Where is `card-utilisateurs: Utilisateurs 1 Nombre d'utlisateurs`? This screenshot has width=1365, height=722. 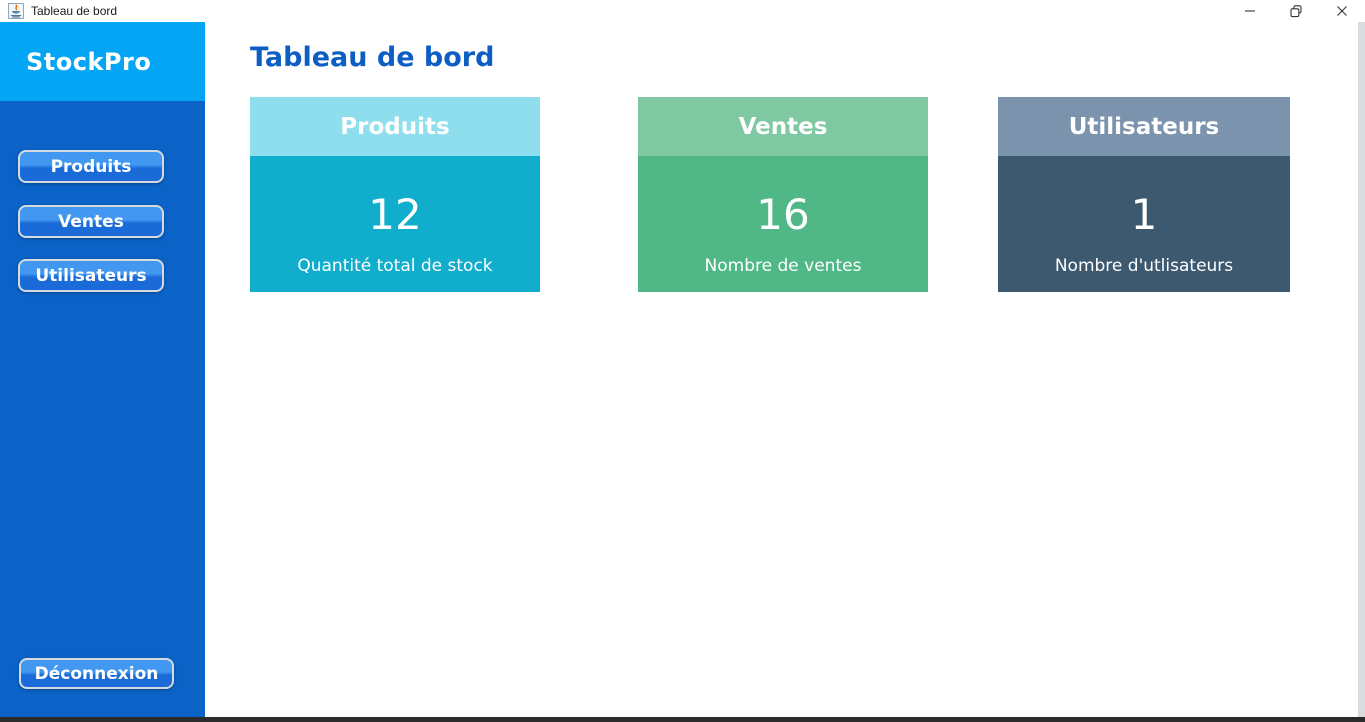
card-utilisateurs: Utilisateurs 1 Nombre d'utlisateurs is located at coordinates (1144, 194).